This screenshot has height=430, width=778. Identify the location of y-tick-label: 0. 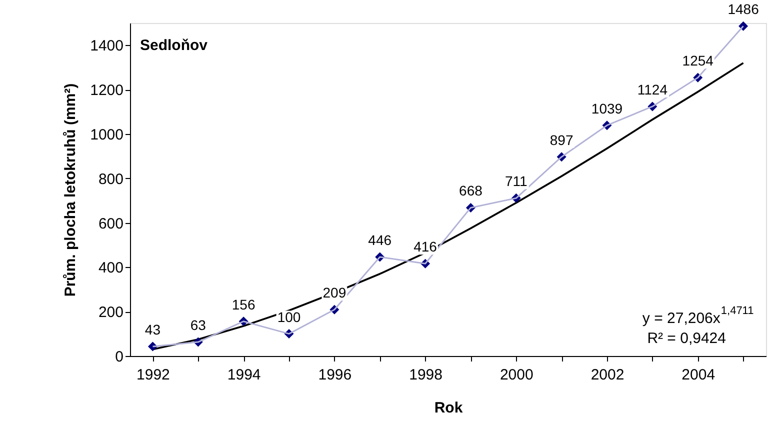
(119, 357).